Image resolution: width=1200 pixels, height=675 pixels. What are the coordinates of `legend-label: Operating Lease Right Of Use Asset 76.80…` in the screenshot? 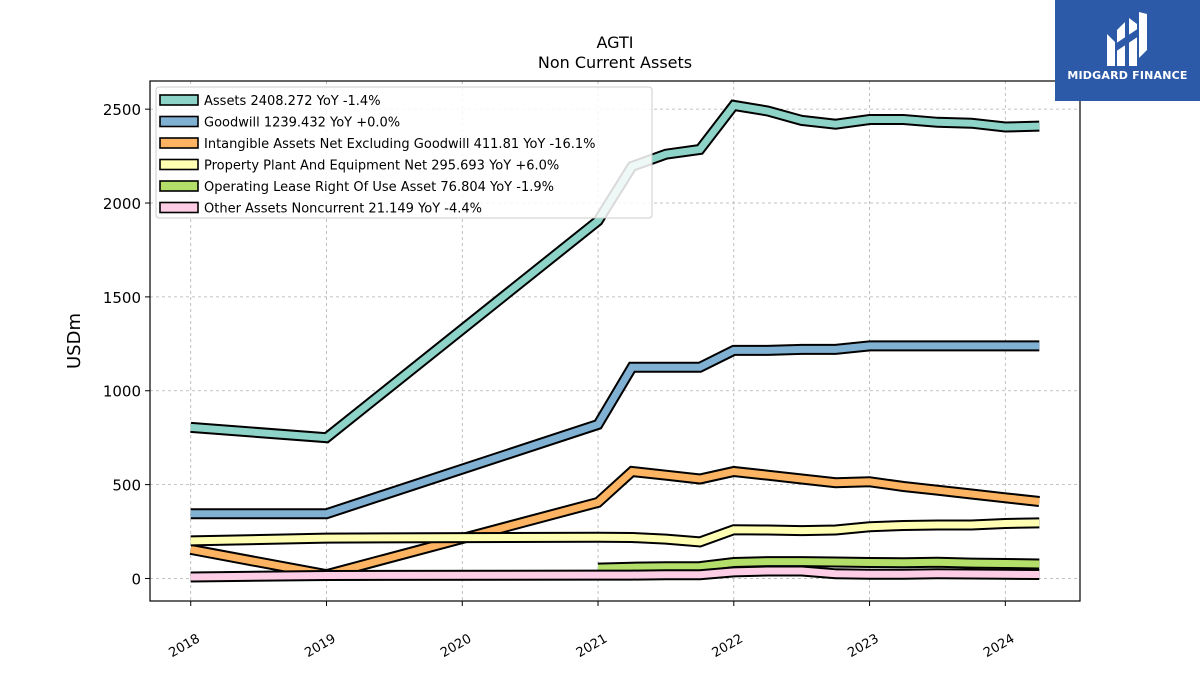 It's located at (379, 187).